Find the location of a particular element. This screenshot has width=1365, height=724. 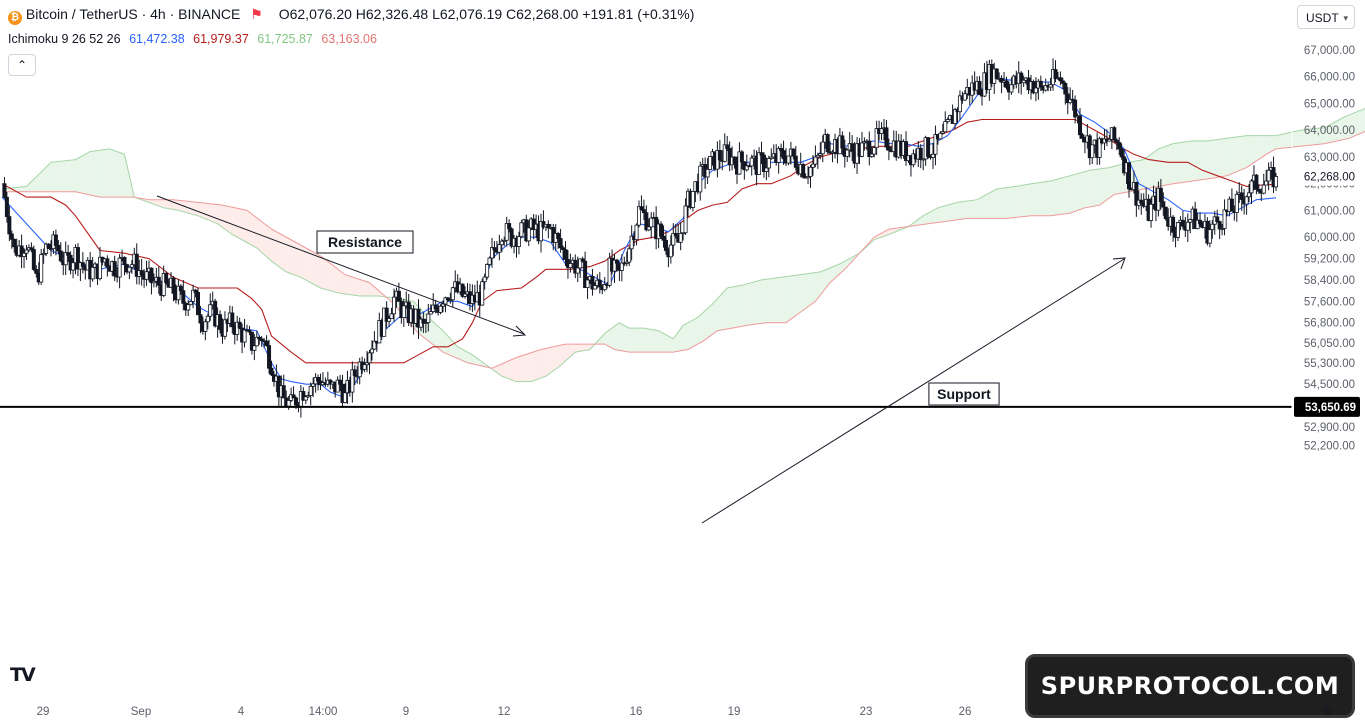

gear-icon: ⚙ is located at coordinates (1327, 711).